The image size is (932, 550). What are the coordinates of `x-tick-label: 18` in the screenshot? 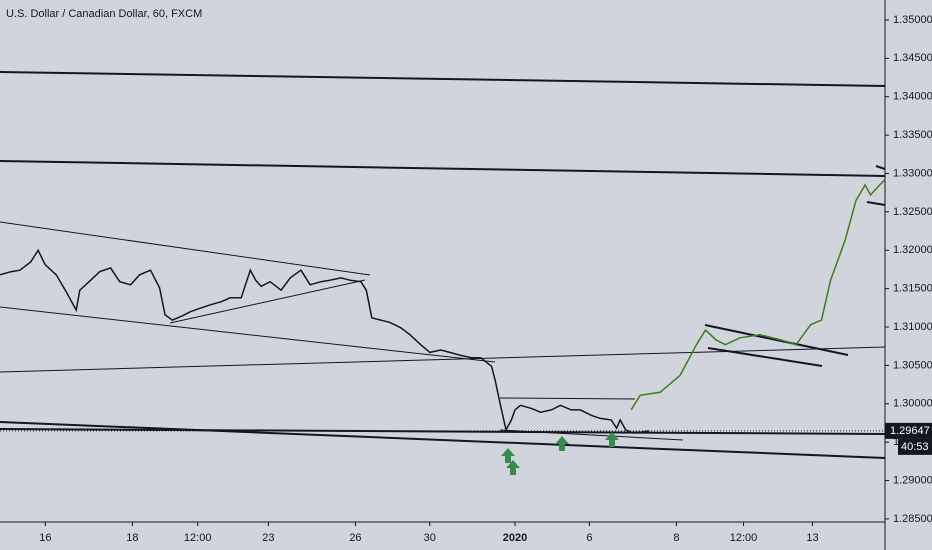 It's located at (132, 538).